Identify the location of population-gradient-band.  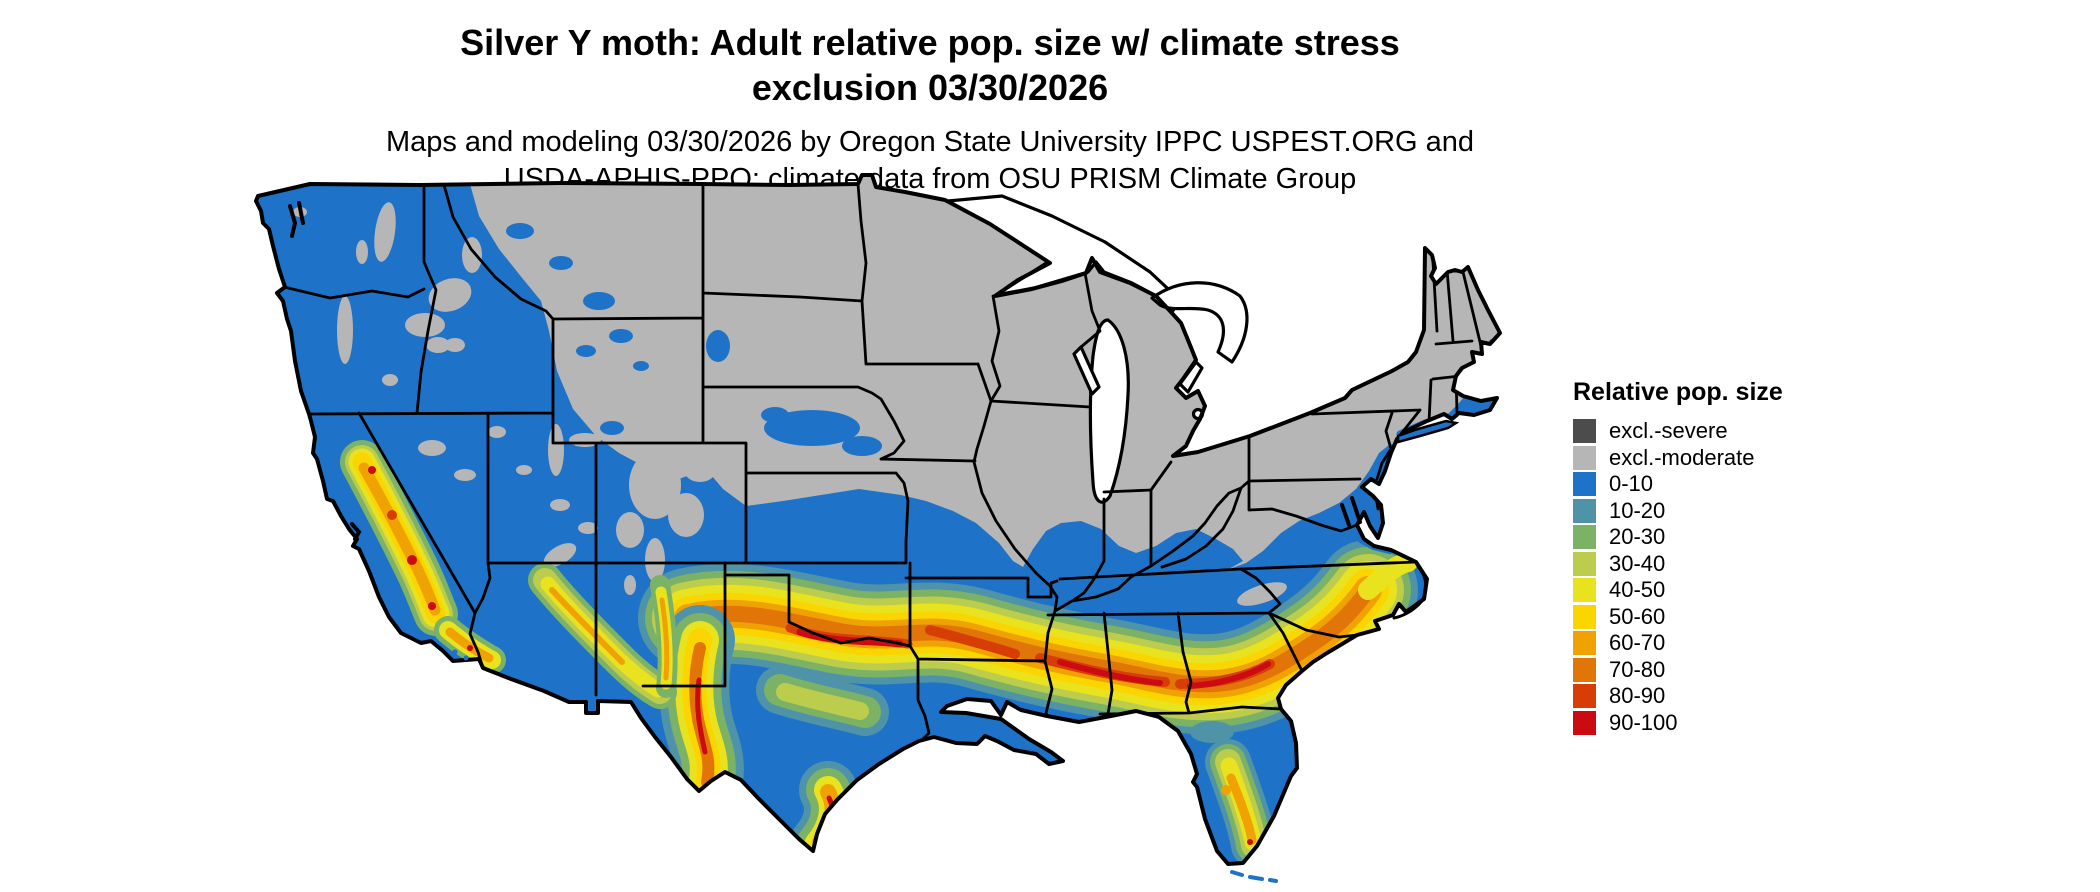
(1028, 637).